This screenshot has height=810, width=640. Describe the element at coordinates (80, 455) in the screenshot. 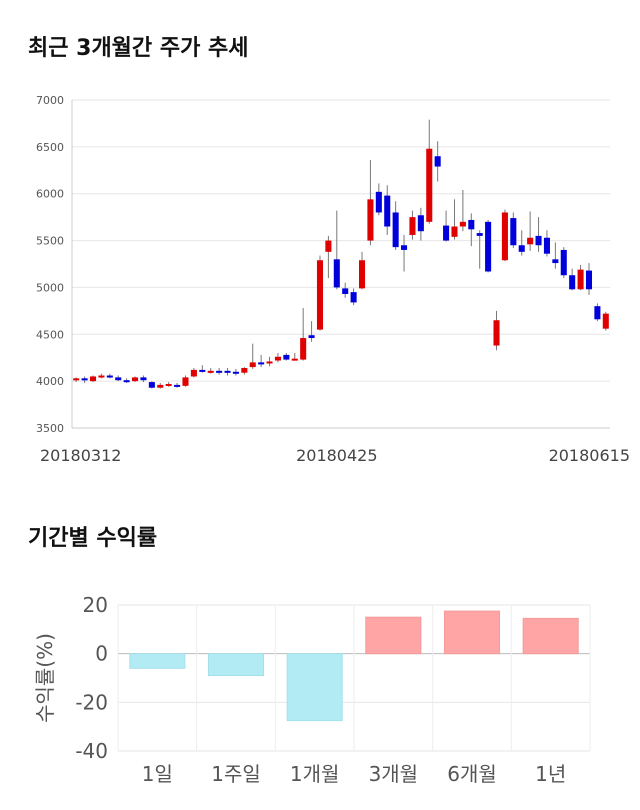

I see `x-tick-label: 20180312` at that location.